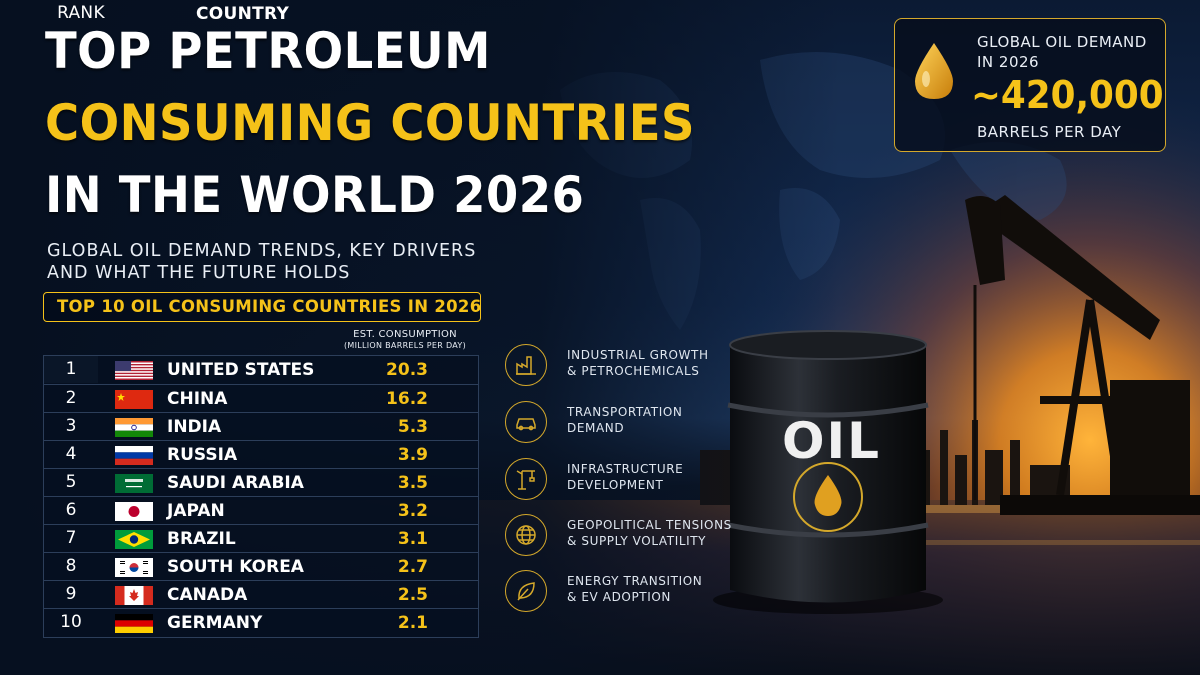  What do you see at coordinates (243, 14) in the screenshot?
I see `column-header-country: COUNTRY` at bounding box center [243, 14].